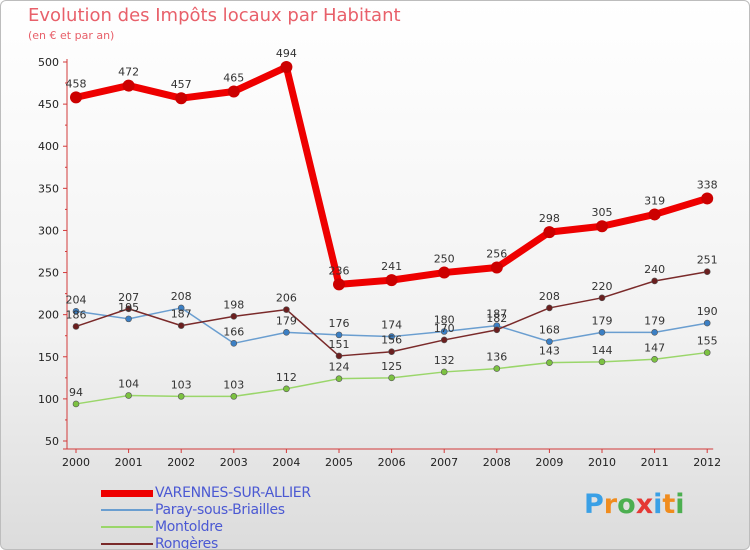 This screenshot has height=550, width=750. I want to click on x-tick-label: 2004, so click(286, 462).